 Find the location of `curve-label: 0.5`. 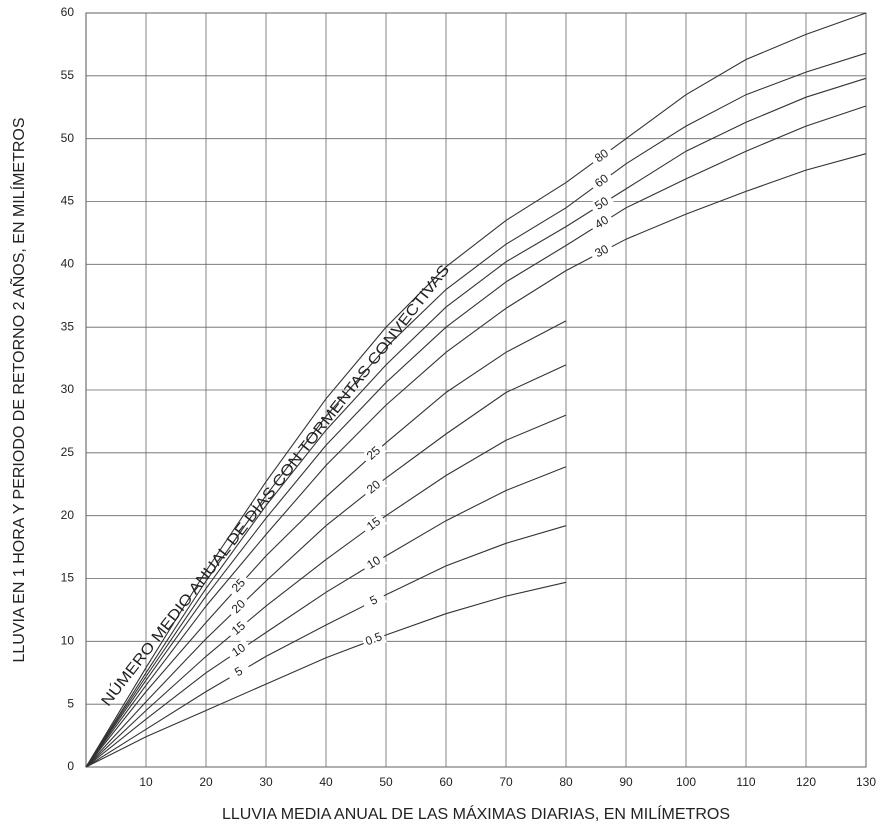

curve-label: 0.5 is located at coordinates (373, 638).